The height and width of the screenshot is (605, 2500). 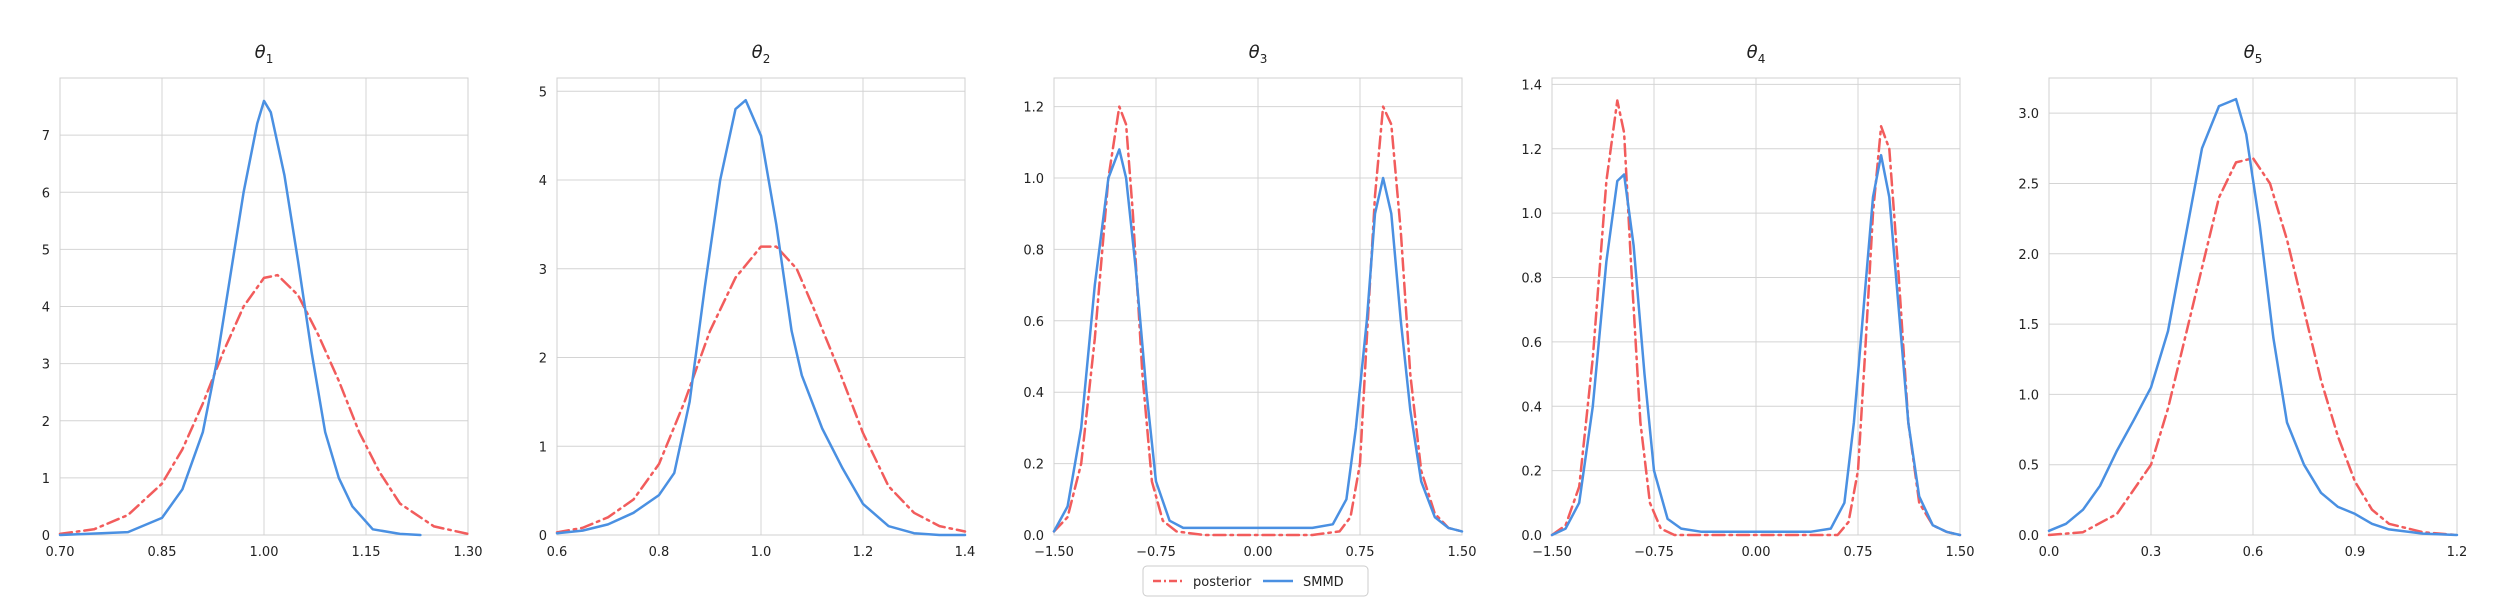 What do you see at coordinates (1531, 85) in the screenshot?
I see `y-tick-label: 1.4` at bounding box center [1531, 85].